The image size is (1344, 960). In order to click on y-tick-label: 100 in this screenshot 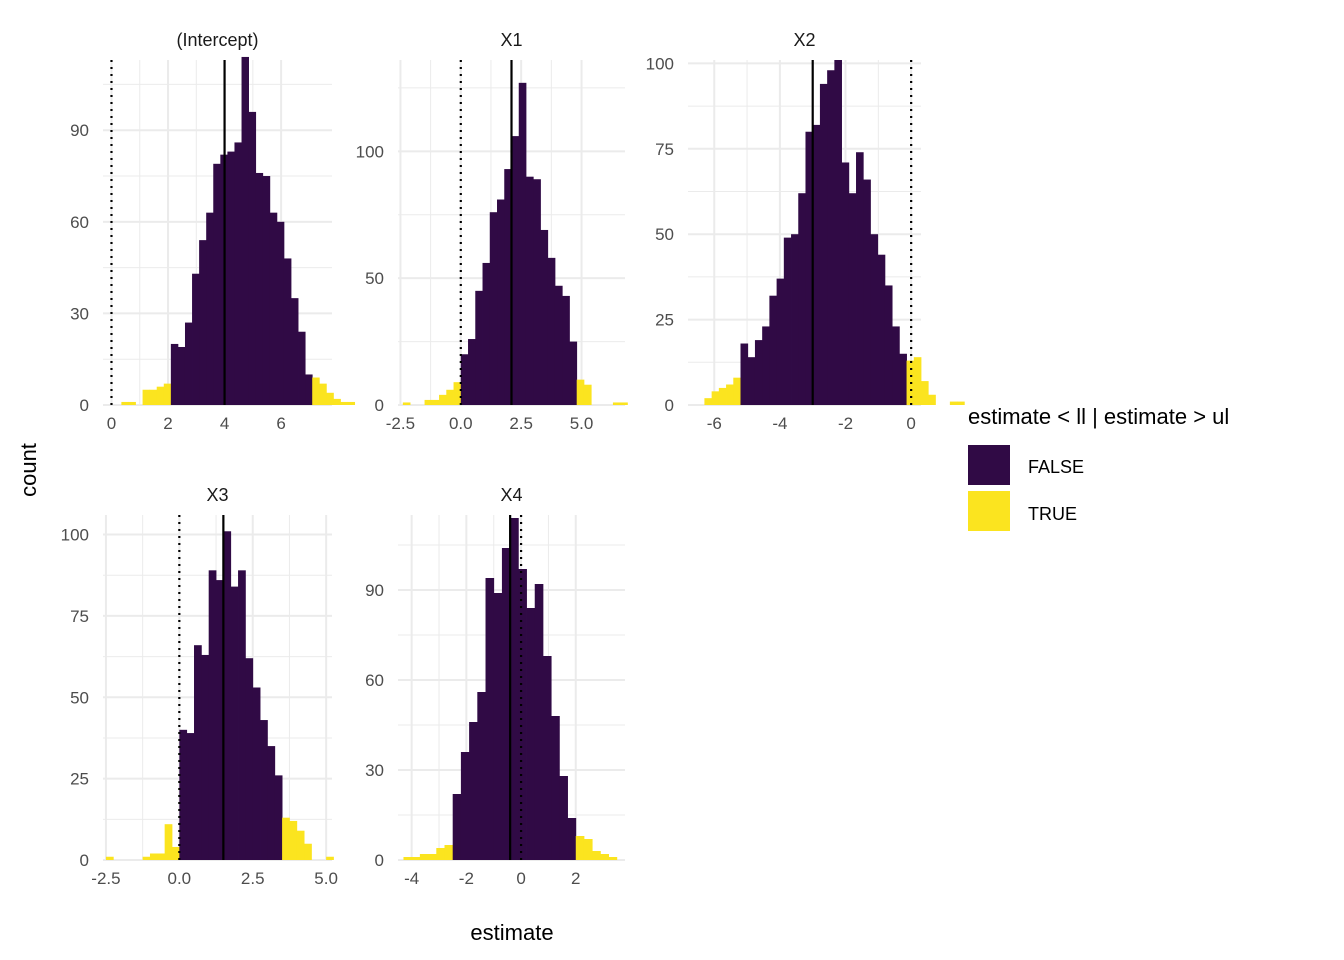, I will do `click(75, 535)`.